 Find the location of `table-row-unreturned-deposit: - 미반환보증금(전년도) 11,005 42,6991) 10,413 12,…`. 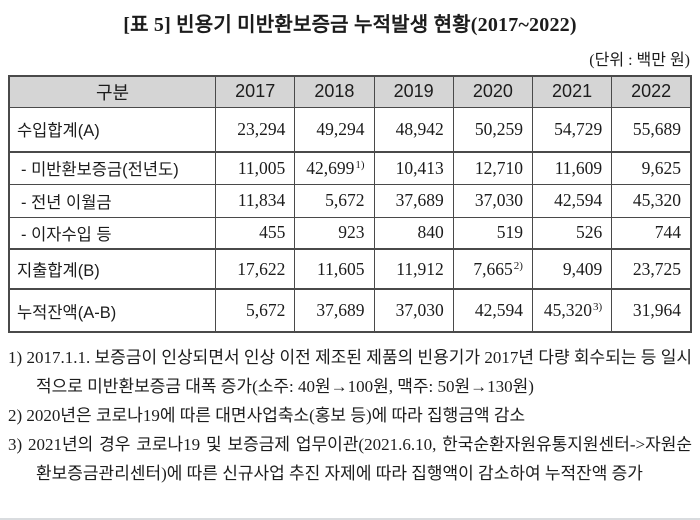

table-row-unreturned-deposit: - 미반환보증금(전년도) 11,005 42,6991) 10,413 12,… is located at coordinates (350, 168).